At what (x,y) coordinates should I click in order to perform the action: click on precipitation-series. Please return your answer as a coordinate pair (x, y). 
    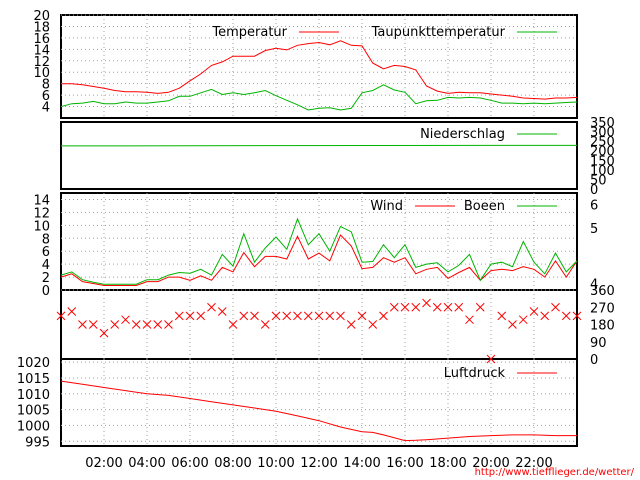
    Looking at the image, I should click on (318, 145).